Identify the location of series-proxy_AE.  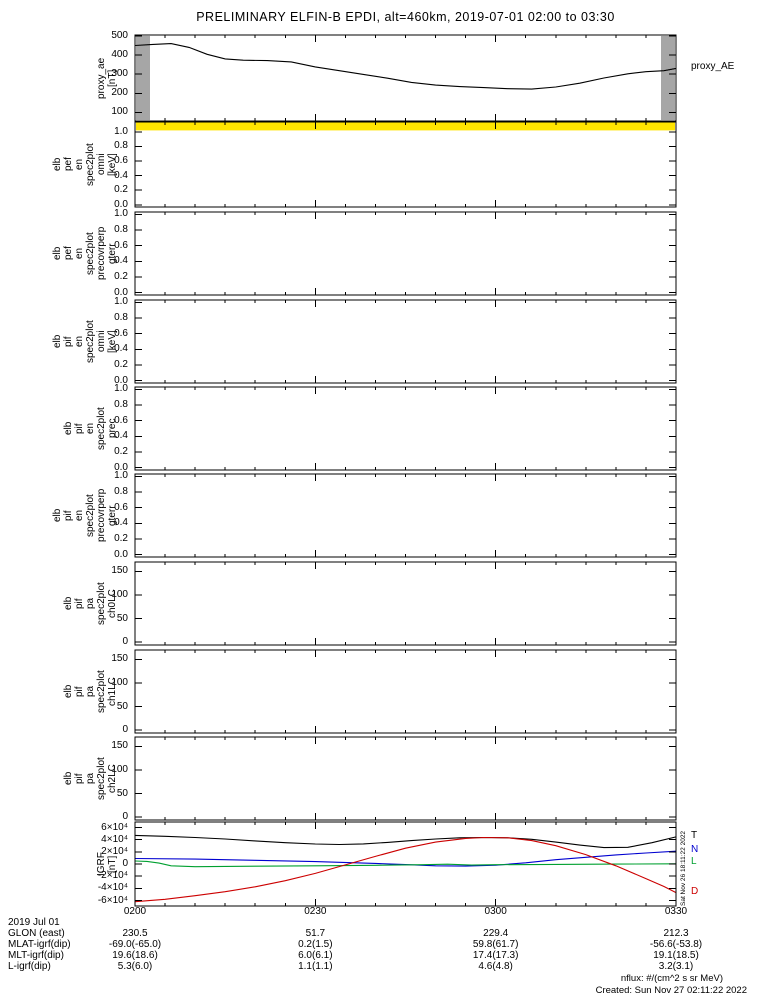
(405, 66).